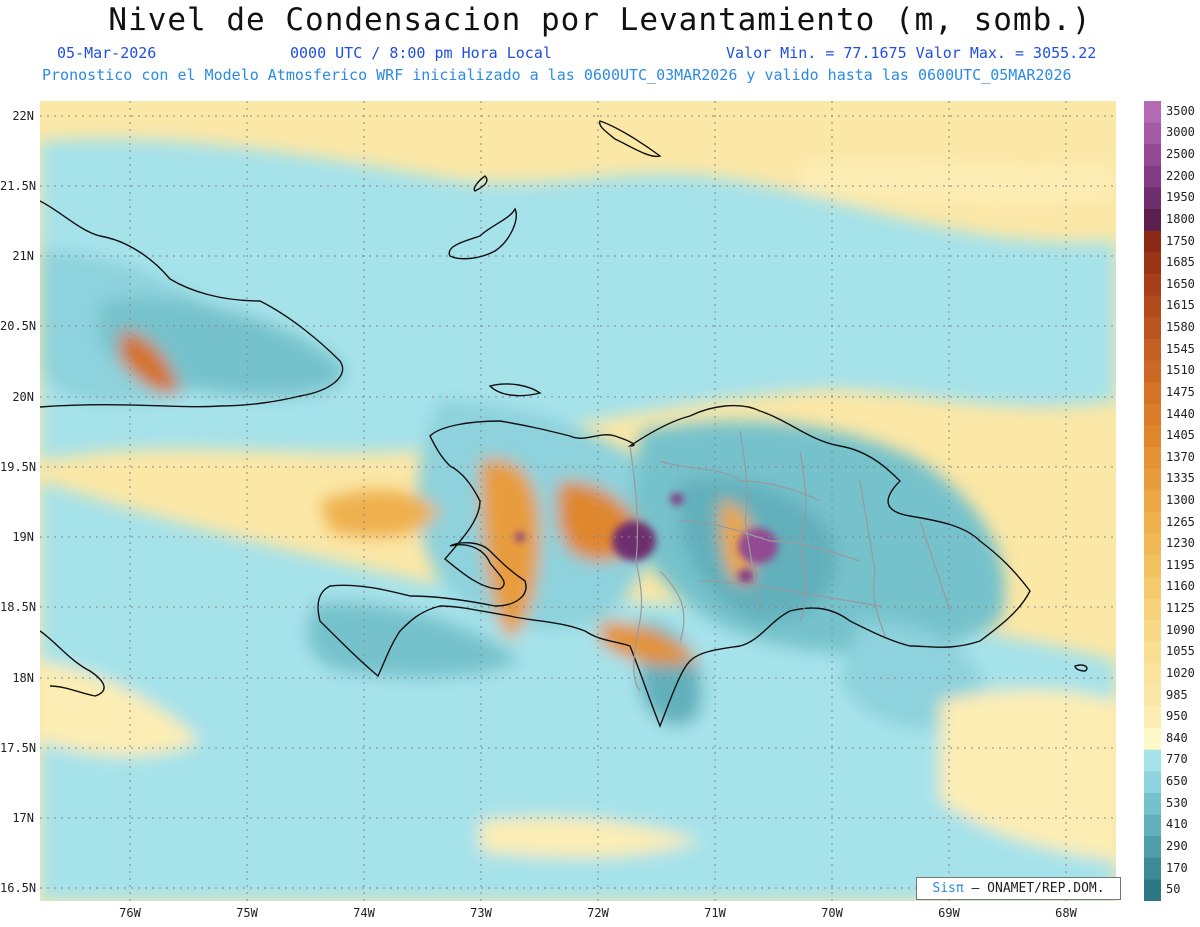  Describe the element at coordinates (949, 913) in the screenshot. I see `lon-label: 69W` at that location.